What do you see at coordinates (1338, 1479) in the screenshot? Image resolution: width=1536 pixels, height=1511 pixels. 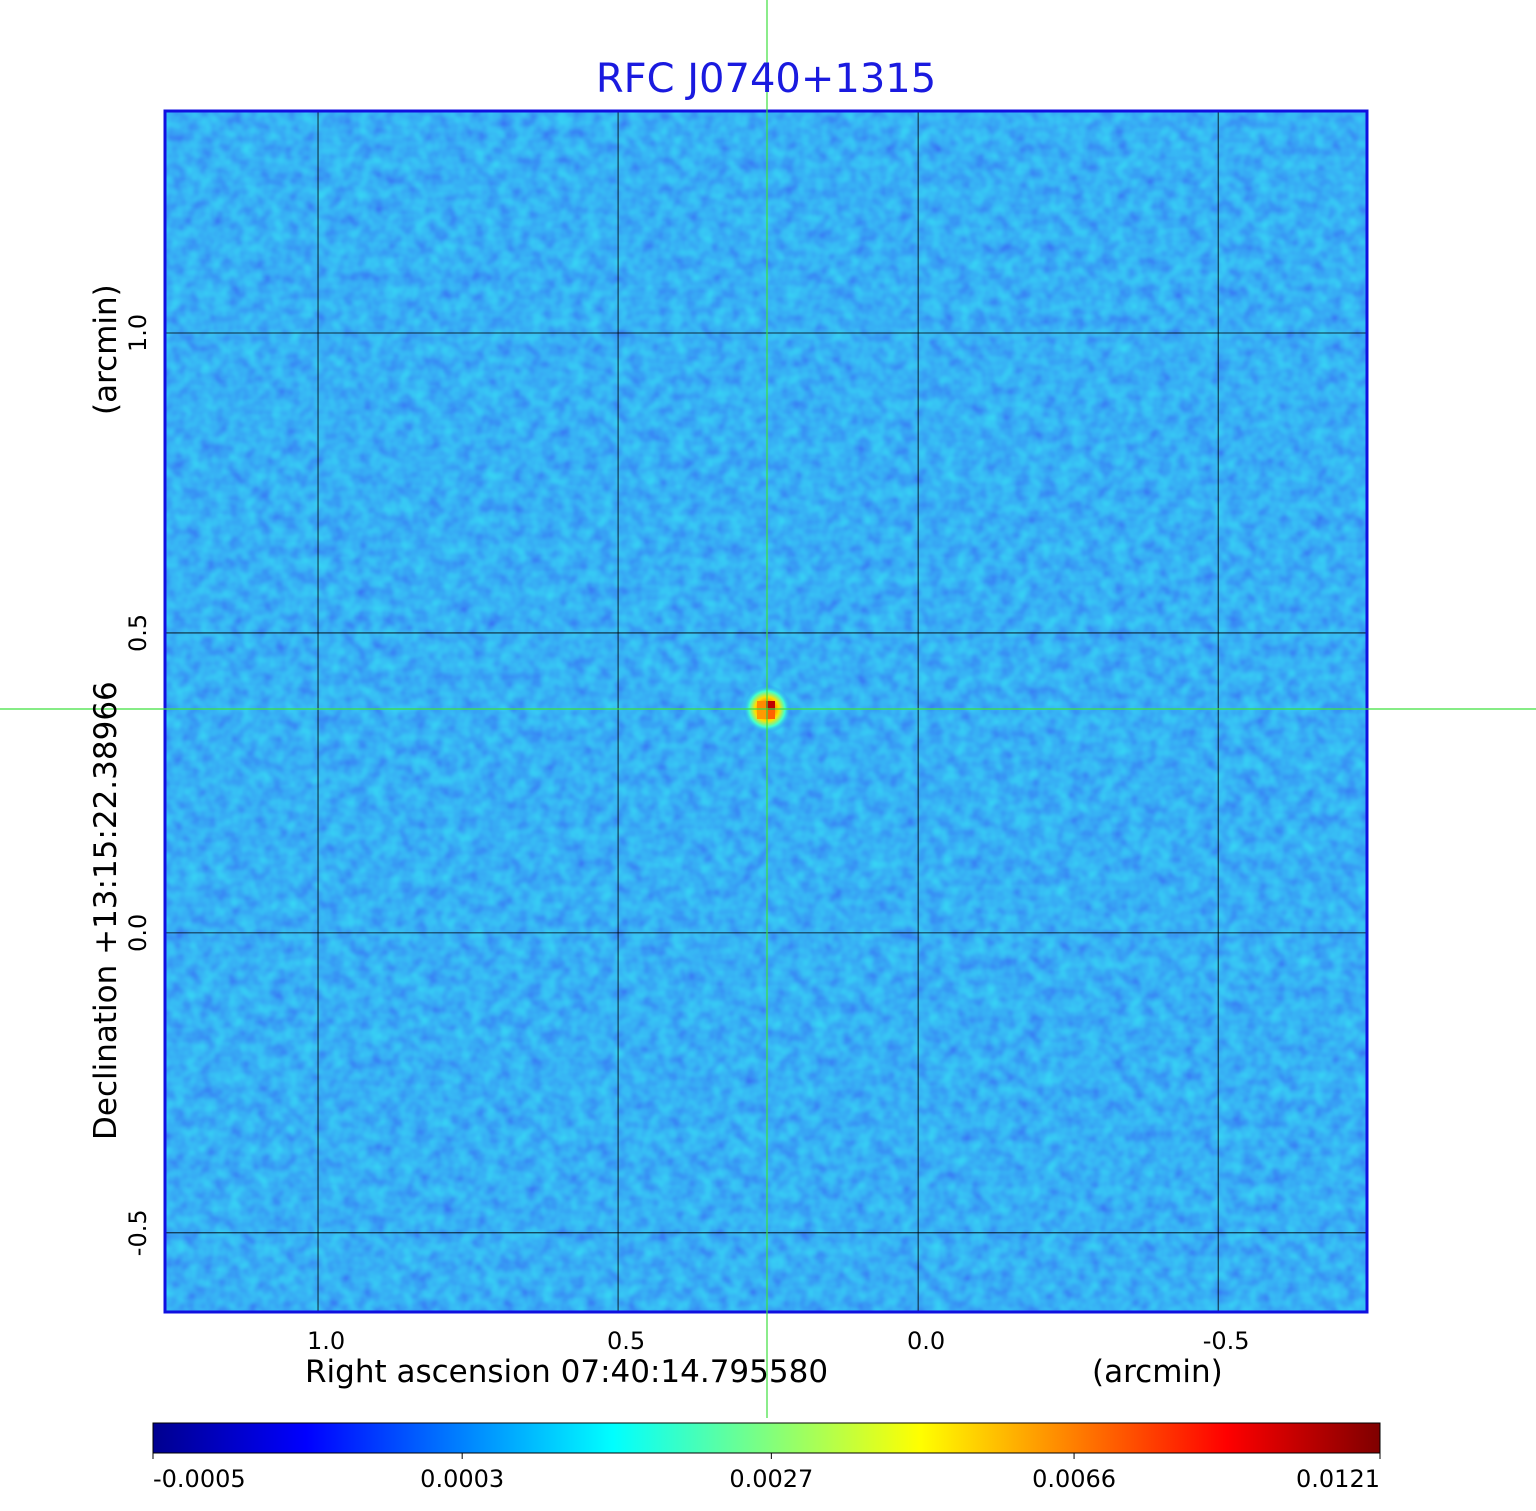 I see `colorbar-tick-label: 0.0121` at bounding box center [1338, 1479].